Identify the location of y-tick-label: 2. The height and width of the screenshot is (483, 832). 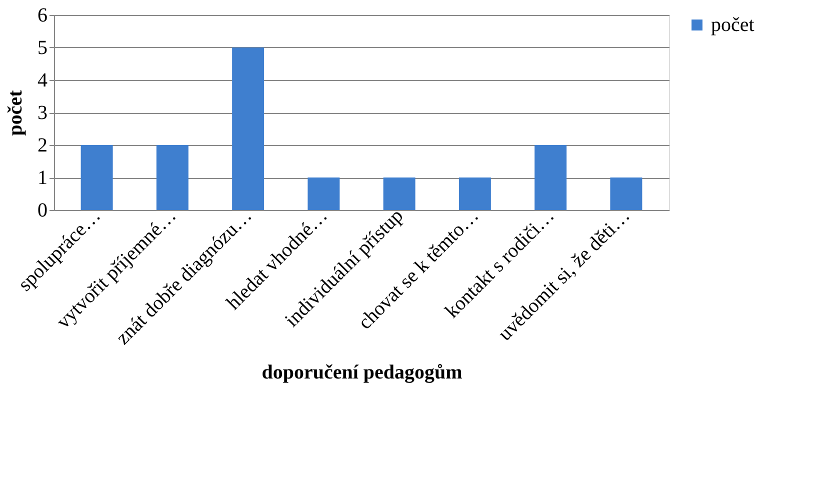
(43, 145).